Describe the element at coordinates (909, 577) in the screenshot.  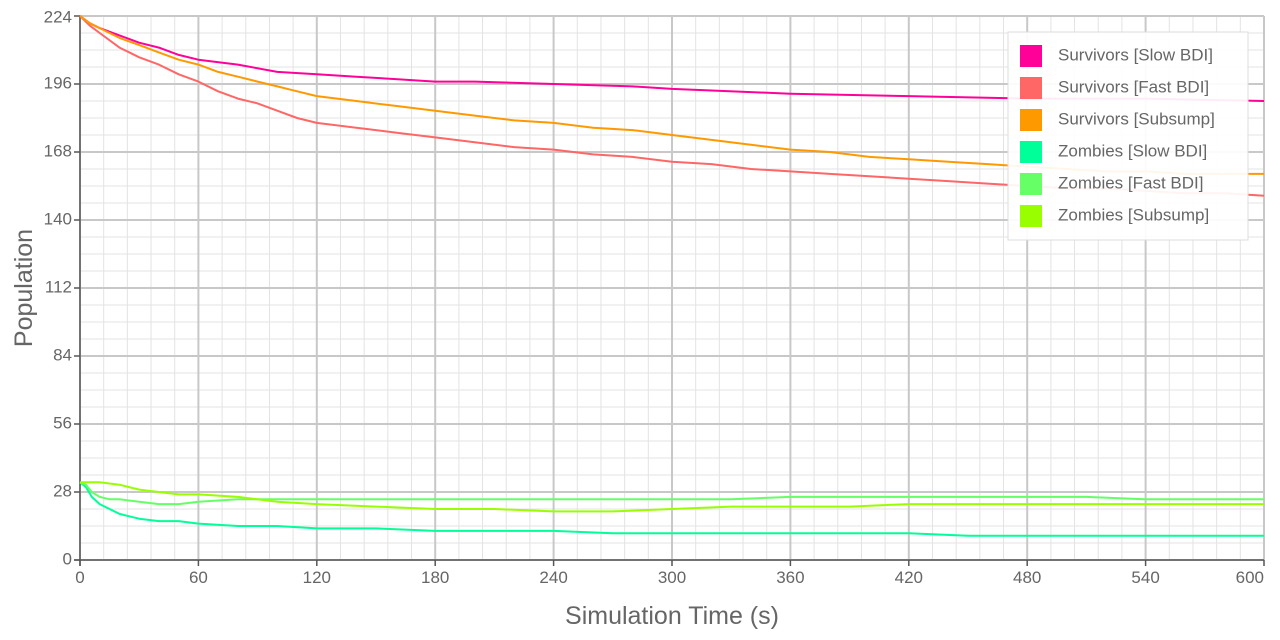
I see `x-tick-label: 420` at that location.